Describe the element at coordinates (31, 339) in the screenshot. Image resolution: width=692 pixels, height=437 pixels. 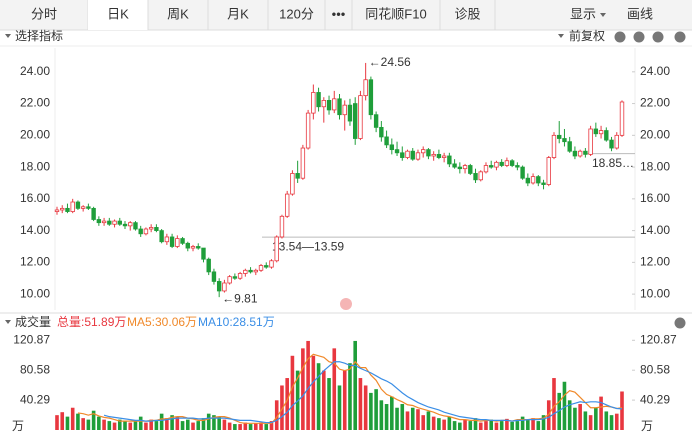
I see `v-tick-label: 120.87` at that location.